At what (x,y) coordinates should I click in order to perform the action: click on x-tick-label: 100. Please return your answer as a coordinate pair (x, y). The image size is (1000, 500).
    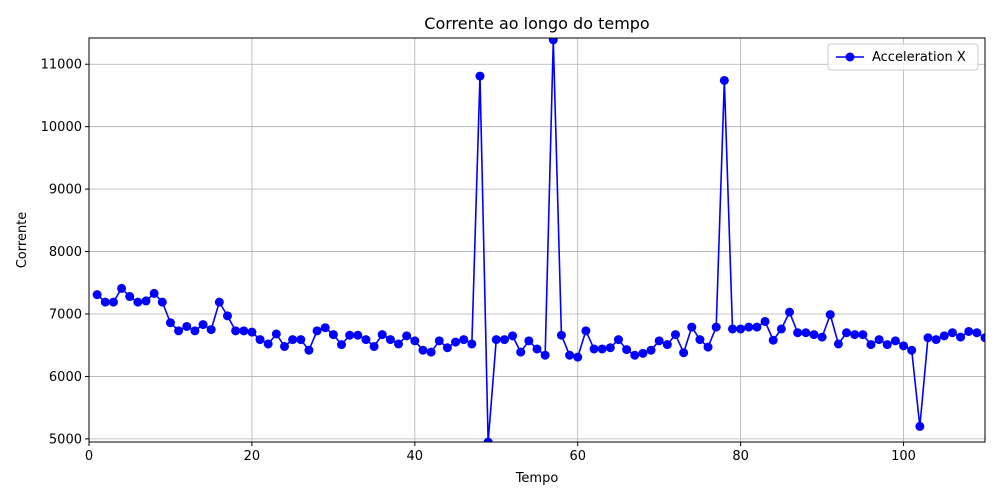
    Looking at the image, I should click on (903, 456).